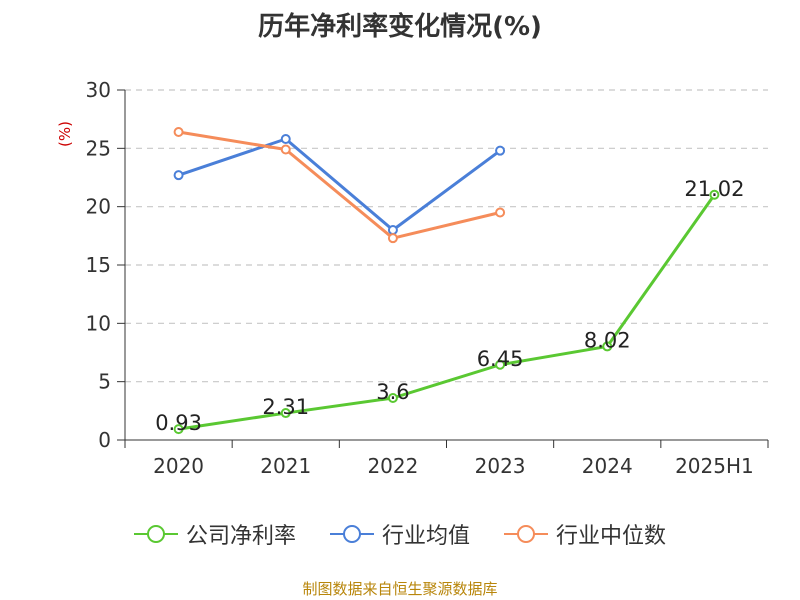 Image resolution: width=800 pixels, height=600 pixels. I want to click on data-label: 21.02, so click(714, 189).